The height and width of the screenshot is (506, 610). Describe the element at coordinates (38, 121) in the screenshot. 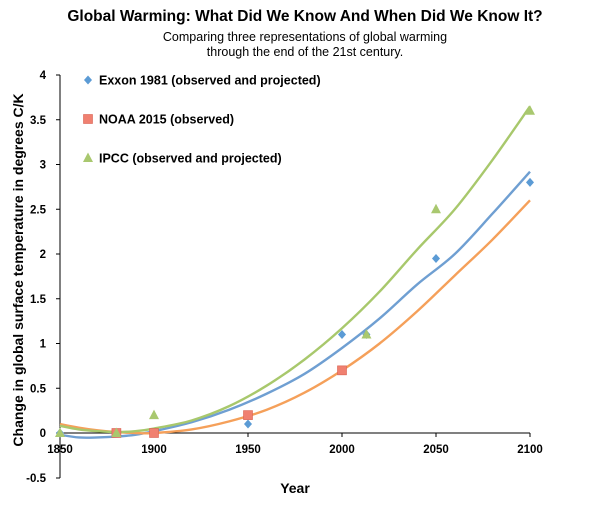

I see `y-tick-label: 3.5` at that location.